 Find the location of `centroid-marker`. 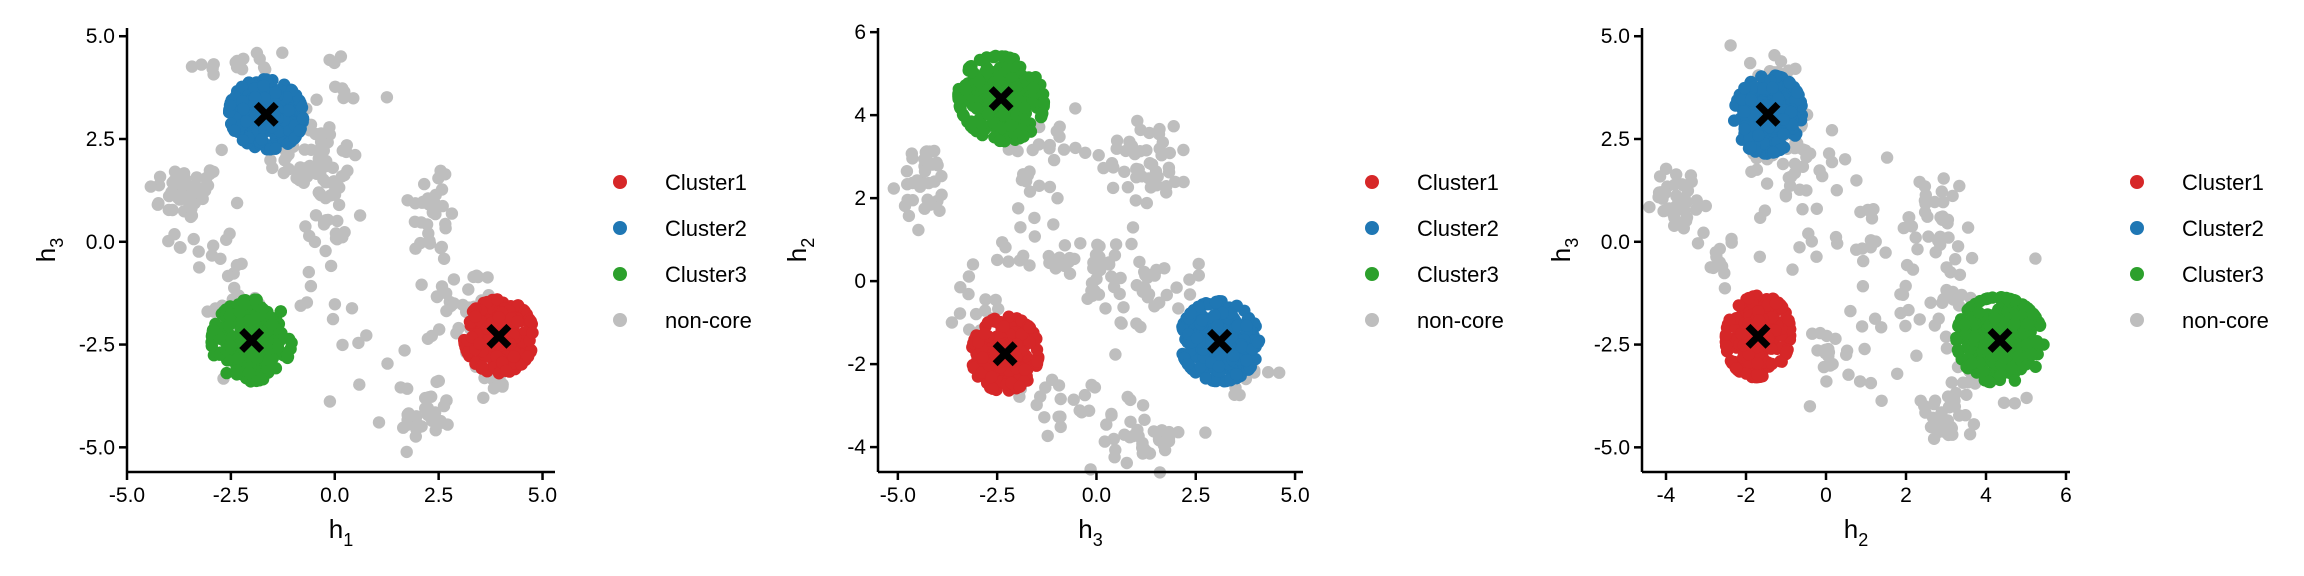

centroid-marker is located at coordinates (1220, 341).